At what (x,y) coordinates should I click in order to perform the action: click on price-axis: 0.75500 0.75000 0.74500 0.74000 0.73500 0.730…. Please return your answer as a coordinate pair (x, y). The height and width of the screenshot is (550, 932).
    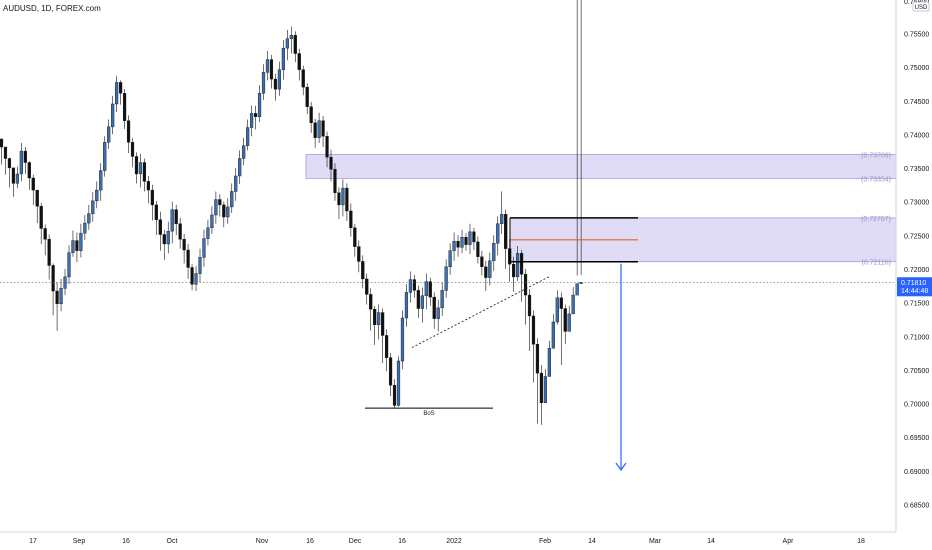
    Looking at the image, I should click on (916, 255).